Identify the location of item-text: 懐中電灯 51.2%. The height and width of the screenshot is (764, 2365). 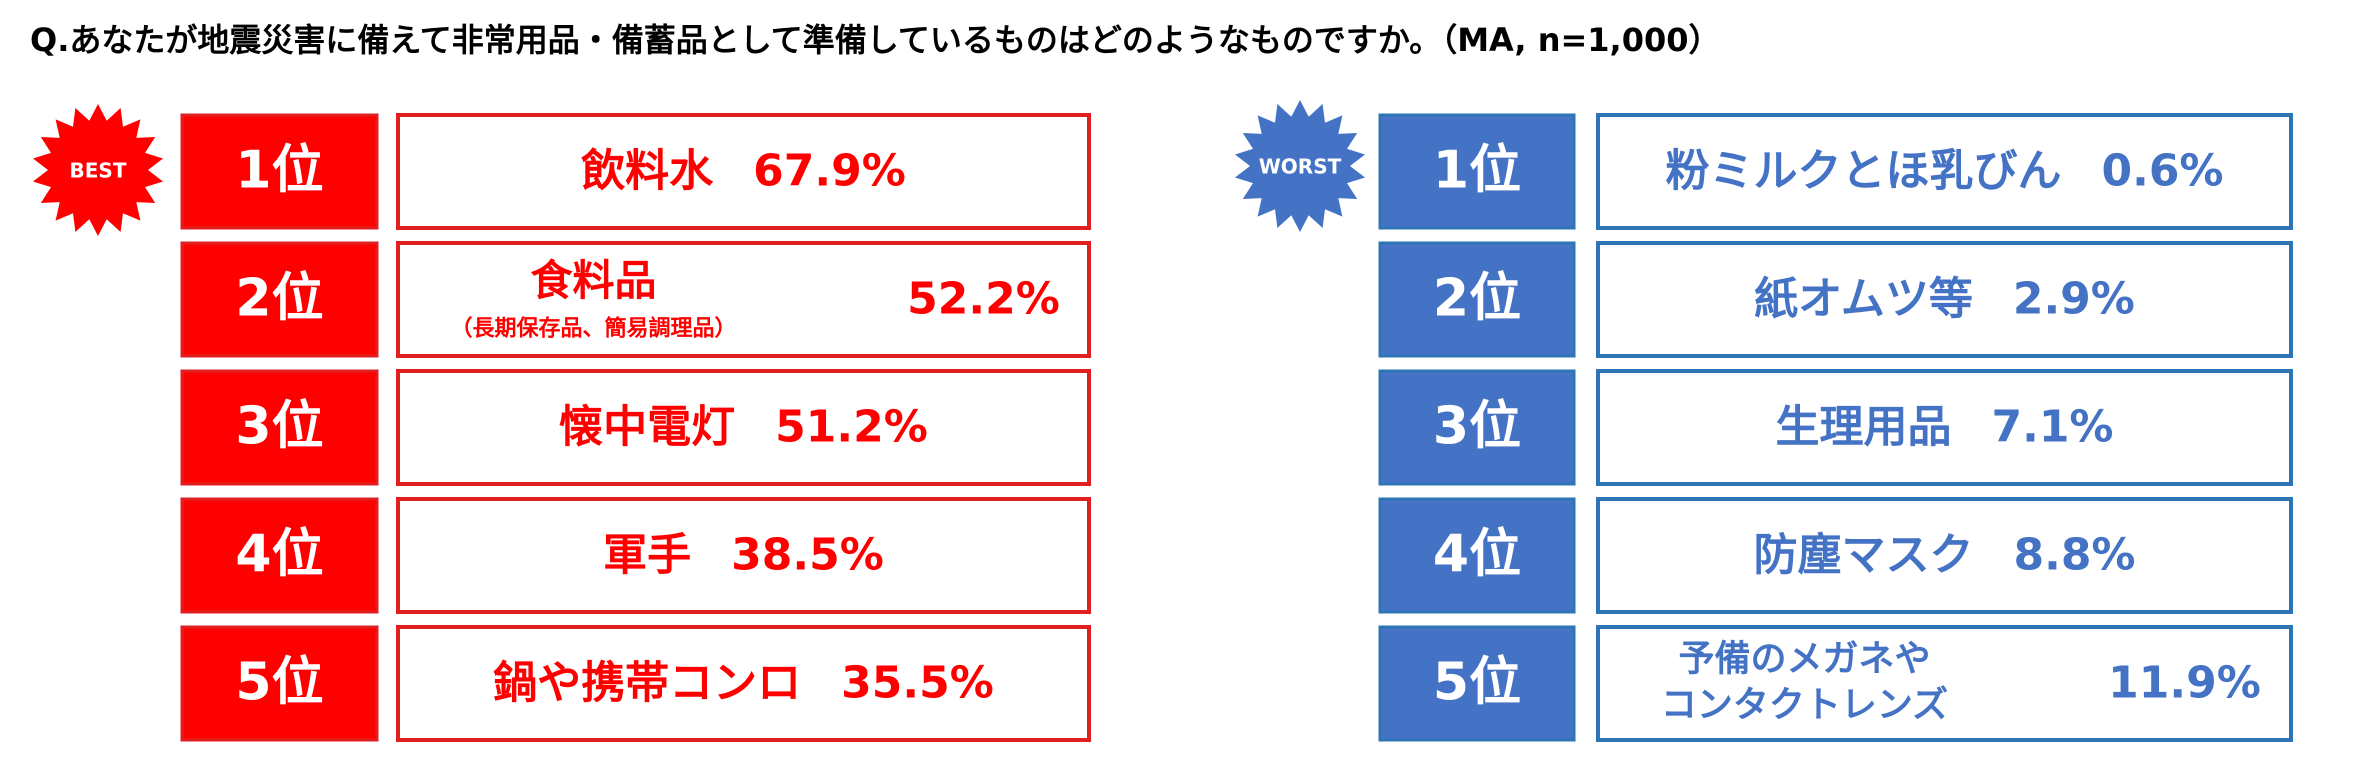
(743, 427).